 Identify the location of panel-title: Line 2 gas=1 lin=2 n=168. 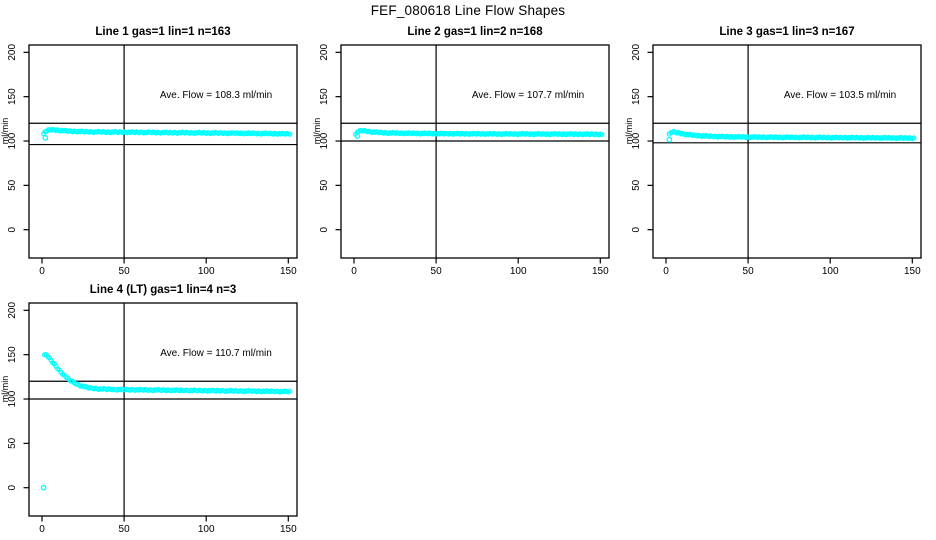
(475, 32).